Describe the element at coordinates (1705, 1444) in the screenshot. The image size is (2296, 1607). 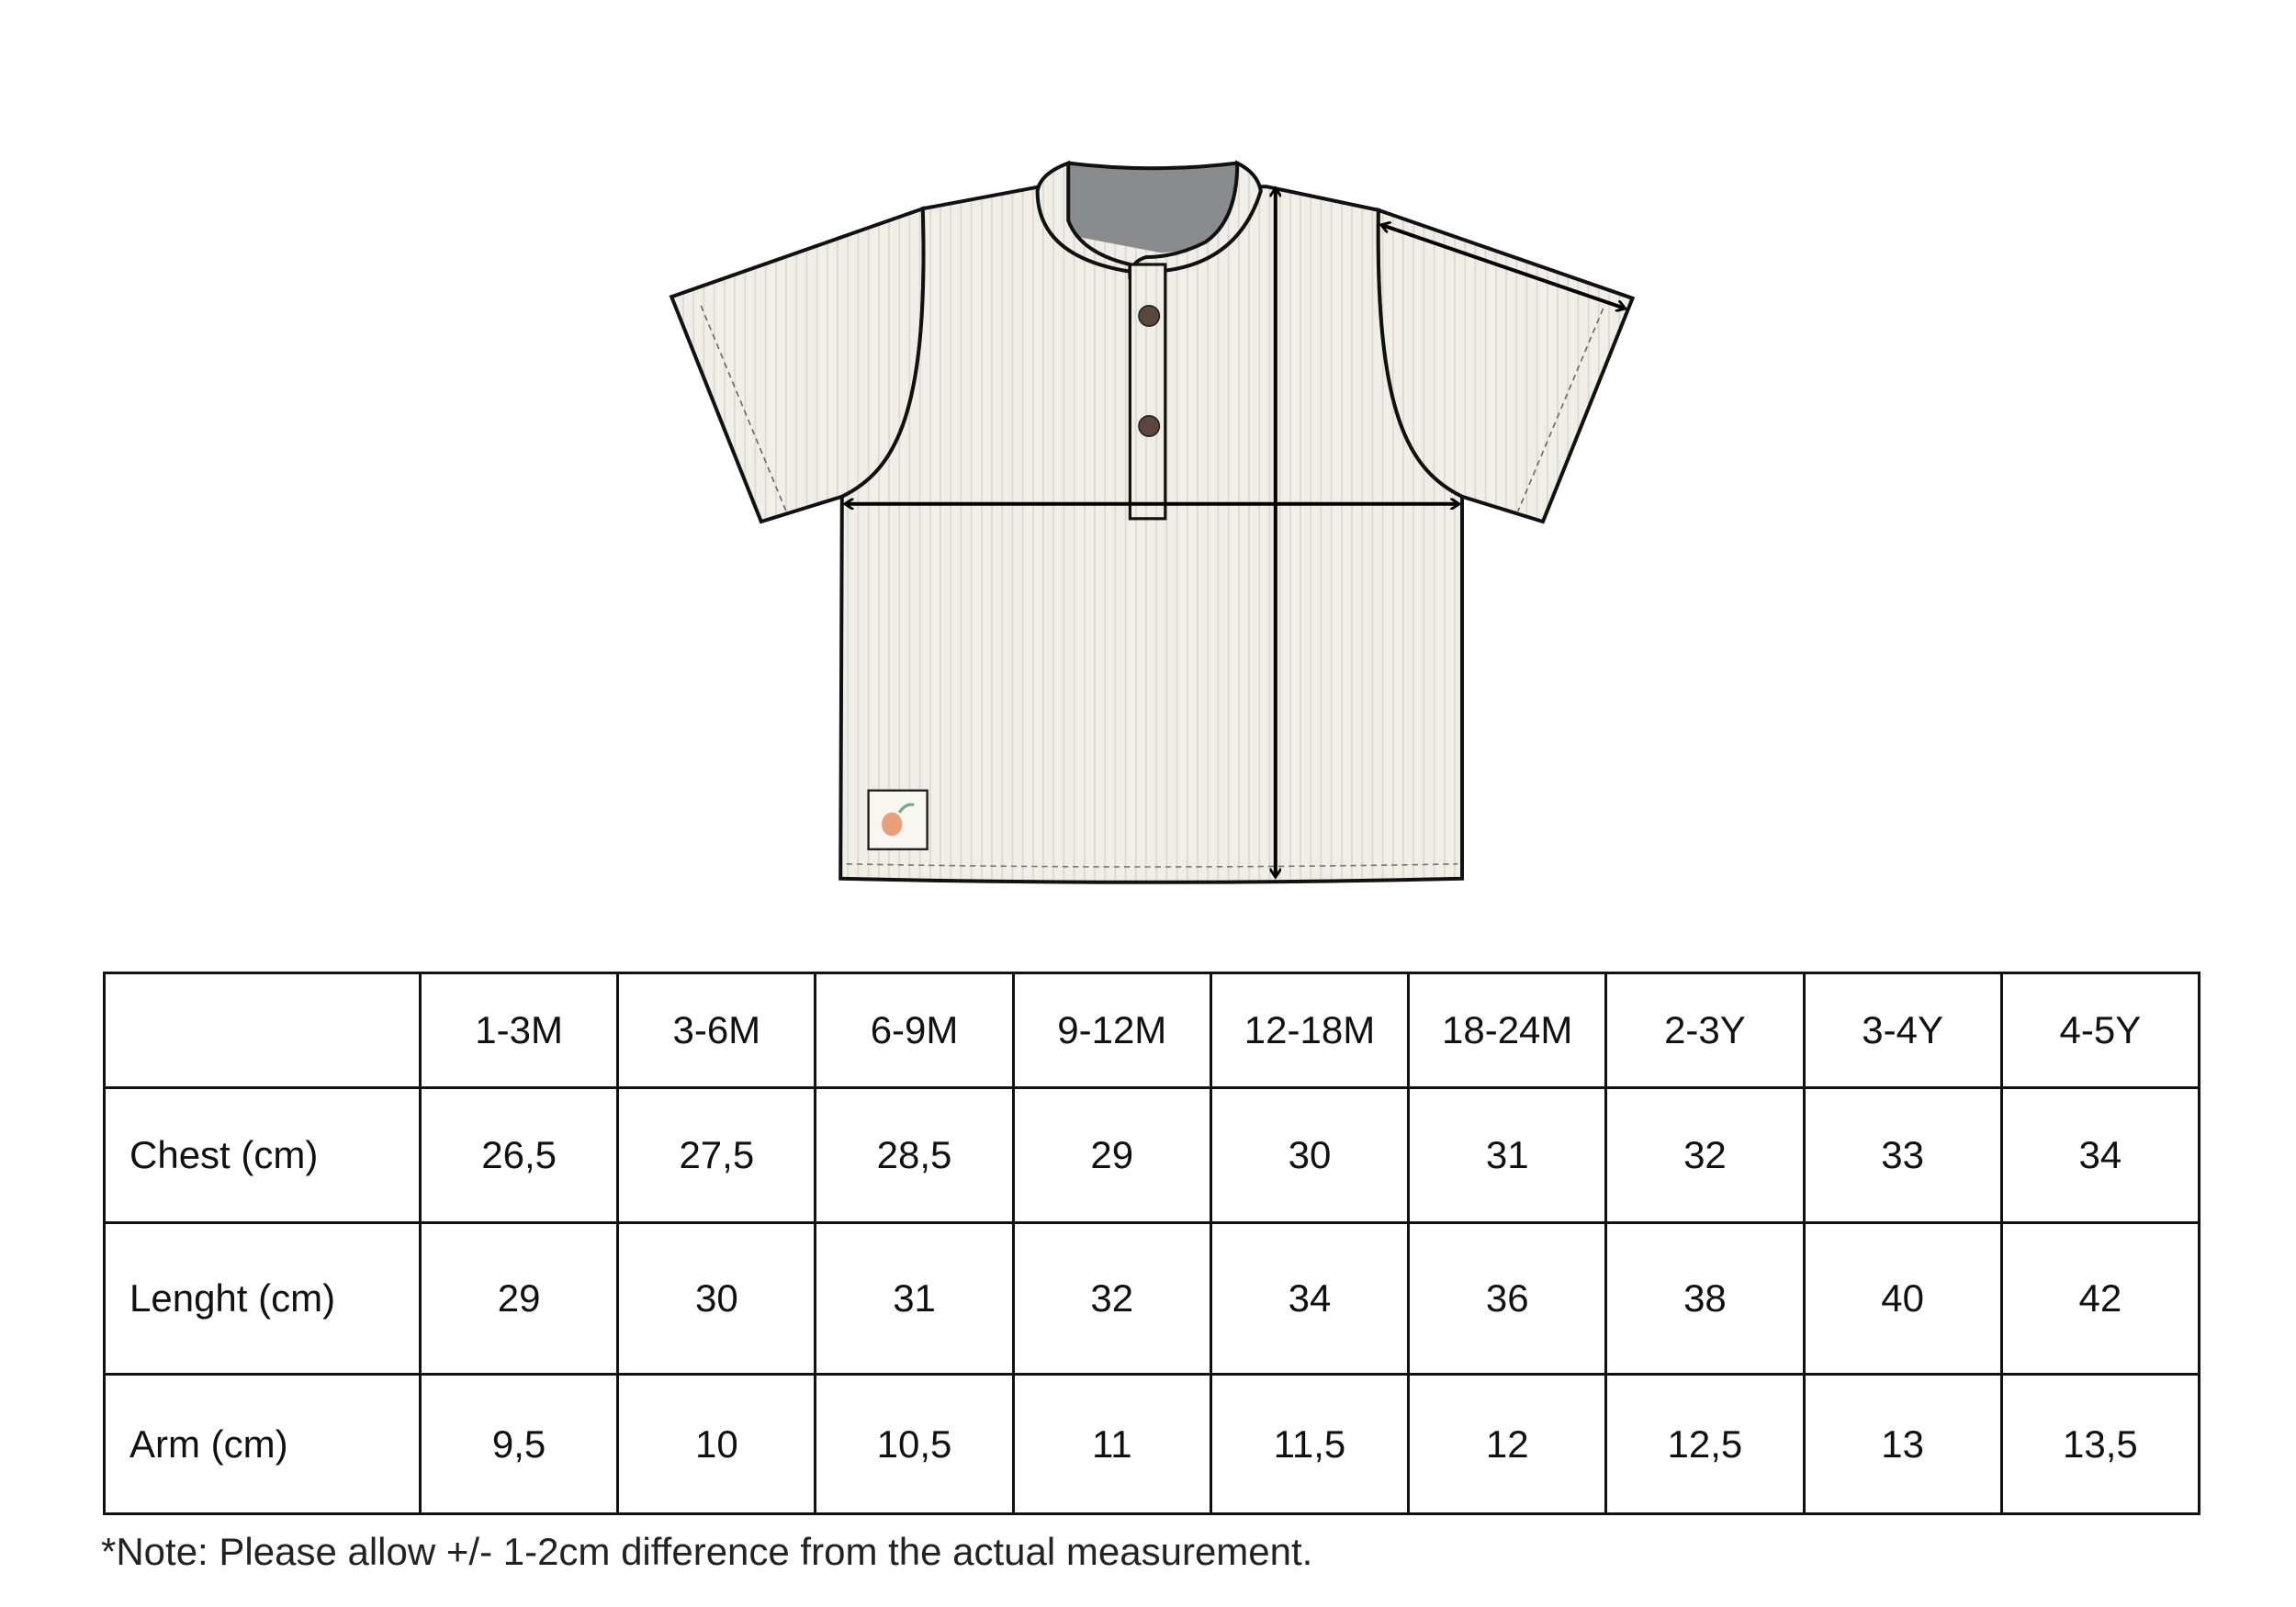
I see `cell: 12,5` at that location.